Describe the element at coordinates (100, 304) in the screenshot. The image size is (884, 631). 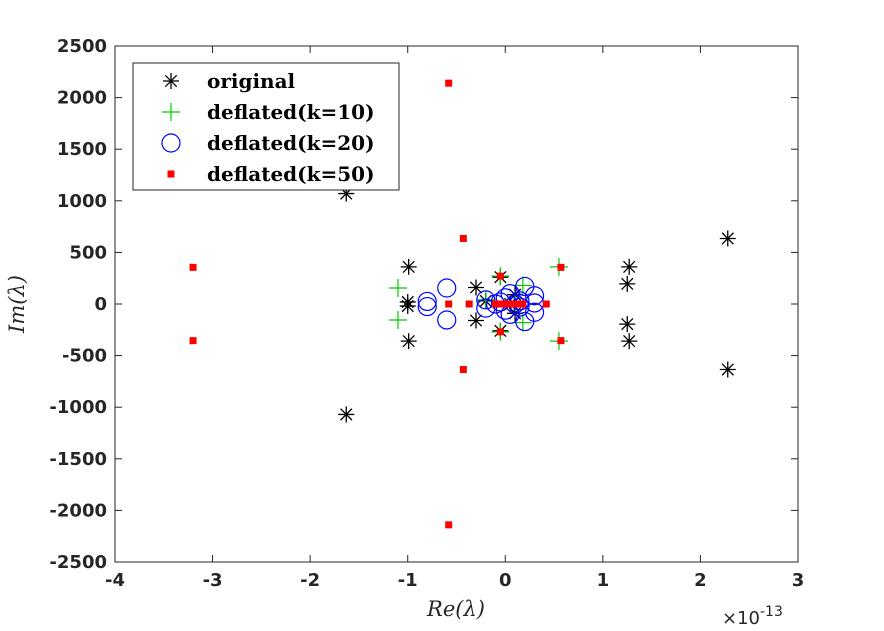
I see `y-tick-label: 0` at that location.